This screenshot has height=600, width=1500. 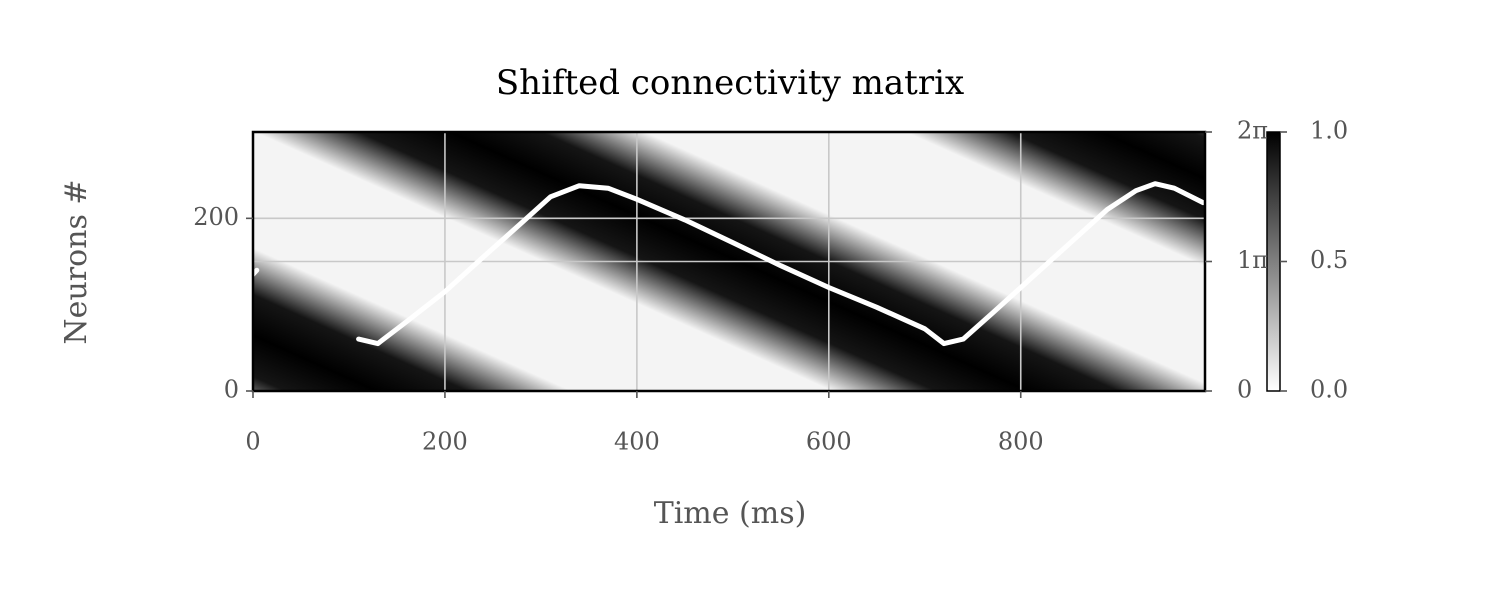 What do you see at coordinates (730, 513) in the screenshot?
I see `x-axis-label: Time (ms)` at bounding box center [730, 513].